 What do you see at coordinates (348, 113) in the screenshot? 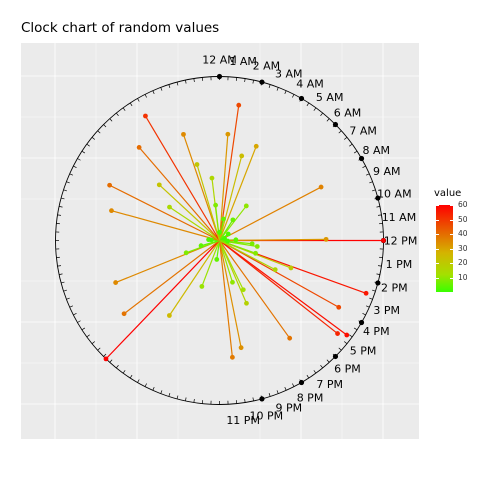
I see `hour-label: 6 AM` at bounding box center [348, 113].